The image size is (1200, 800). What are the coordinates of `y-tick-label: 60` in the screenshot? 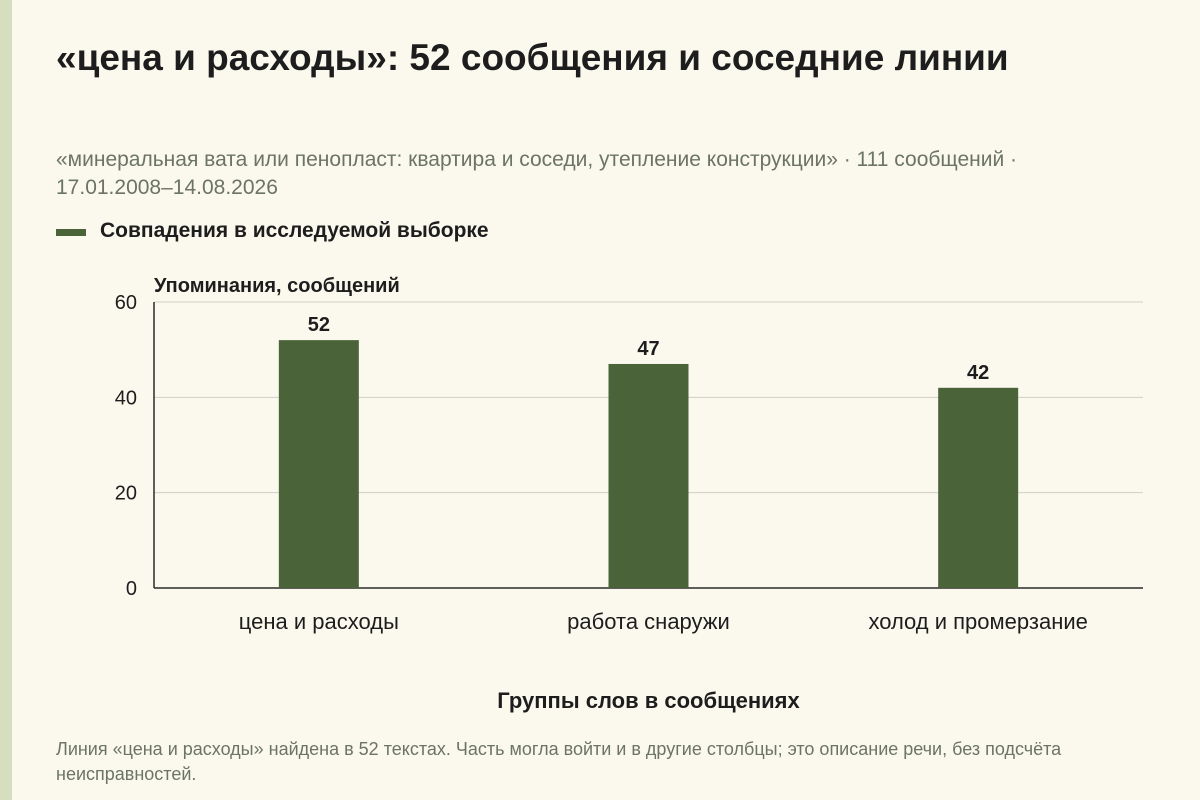 It's located at (126, 303).